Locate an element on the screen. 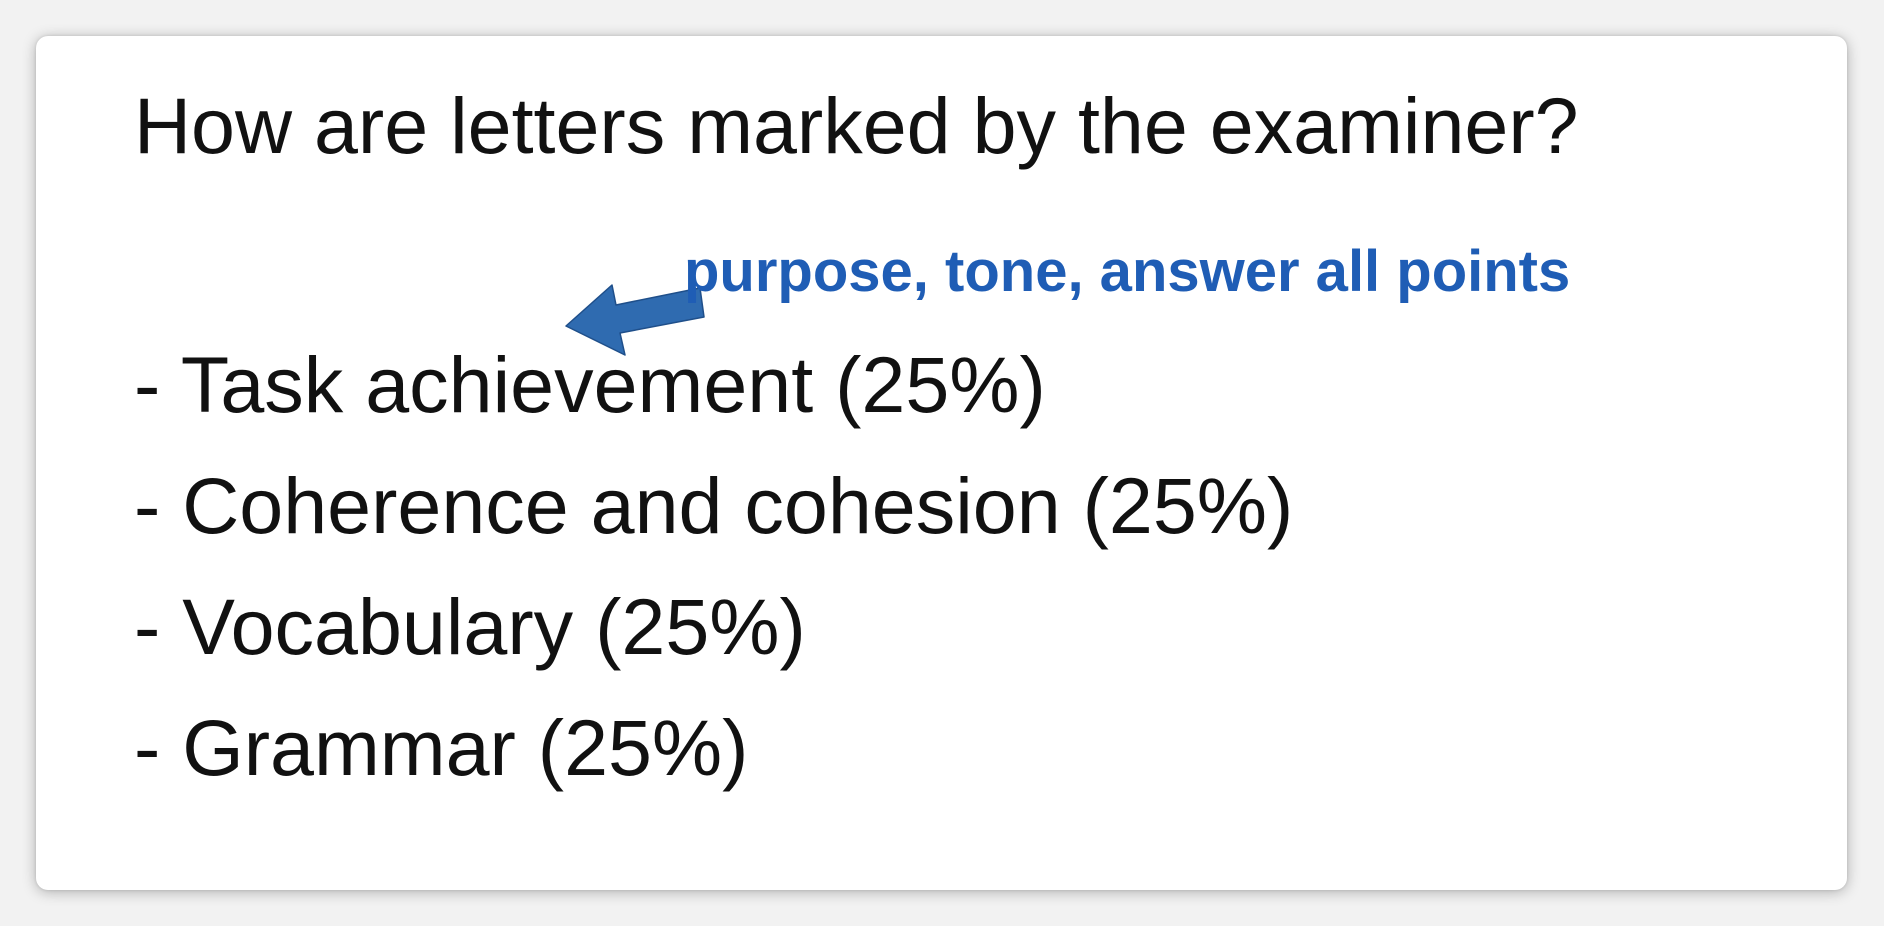 The width and height of the screenshot is (1884, 926). criterion-item: - Grammar (25%) is located at coordinates (441, 747).